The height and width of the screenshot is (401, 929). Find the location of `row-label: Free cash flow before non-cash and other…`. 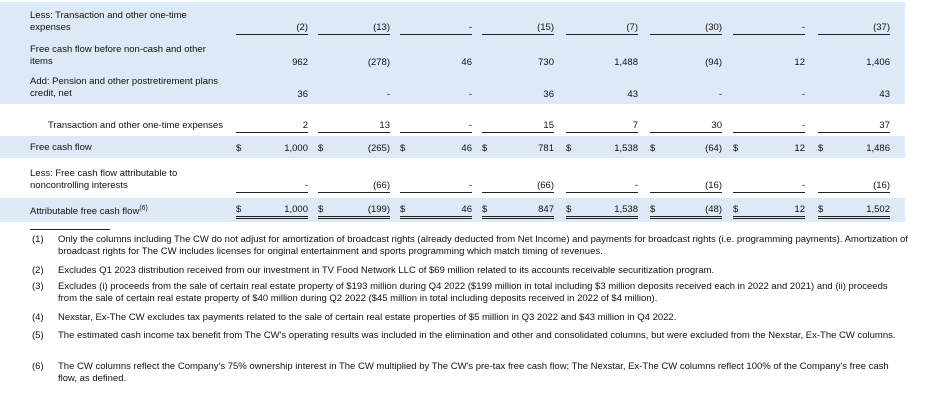

row-label: Free cash flow before non-cash and other… is located at coordinates (130, 56).